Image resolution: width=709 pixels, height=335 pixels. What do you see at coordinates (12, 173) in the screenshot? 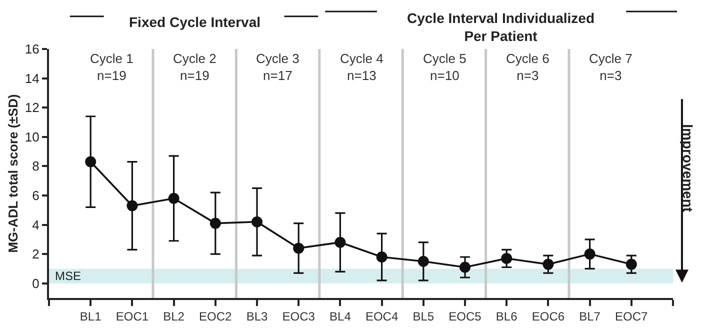
I see `y-axis-title: MG-ADL total score (±SD)` at bounding box center [12, 173].